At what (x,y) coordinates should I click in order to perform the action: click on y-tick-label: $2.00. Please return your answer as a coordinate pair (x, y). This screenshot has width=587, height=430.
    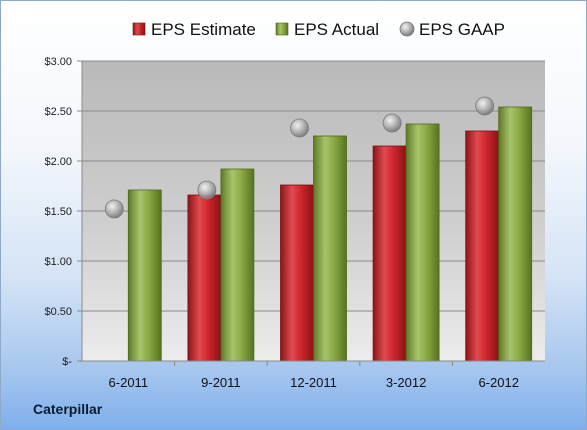
    Looking at the image, I should click on (58, 162).